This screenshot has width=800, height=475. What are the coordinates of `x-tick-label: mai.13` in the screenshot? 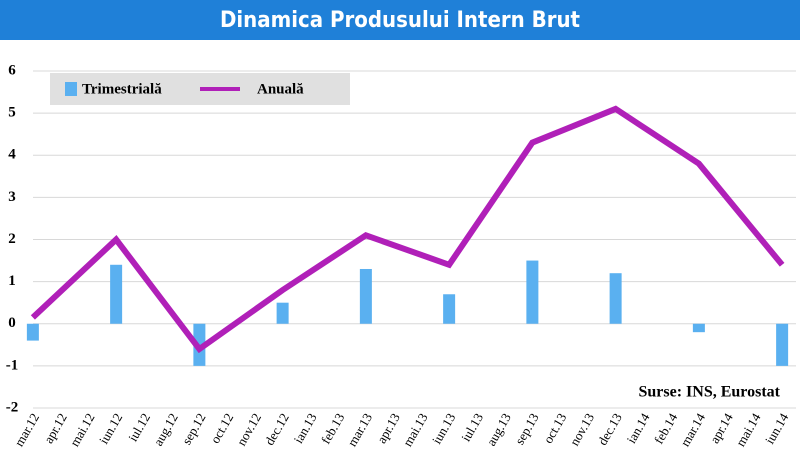 It's located at (415, 429).